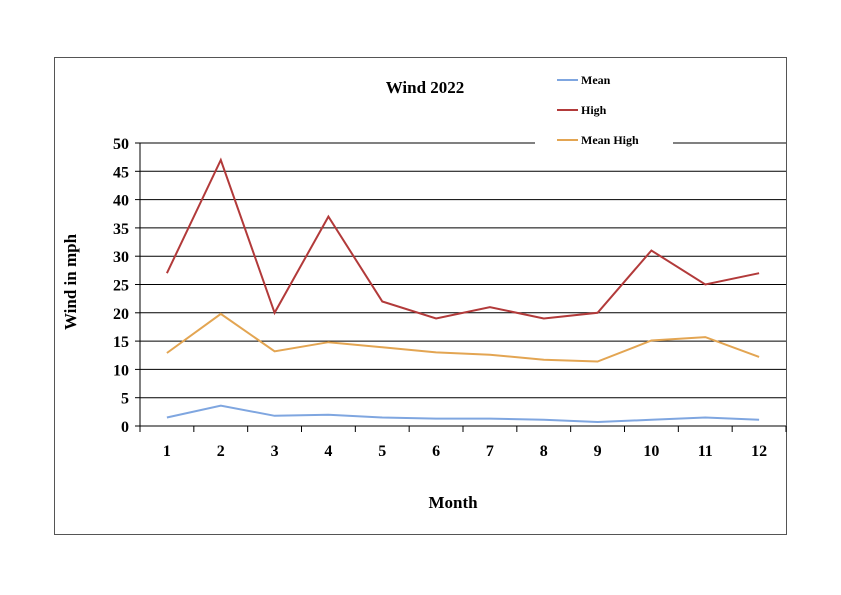 The image size is (841, 595). What do you see at coordinates (221, 451) in the screenshot?
I see `x-tick-label: 2` at bounding box center [221, 451].